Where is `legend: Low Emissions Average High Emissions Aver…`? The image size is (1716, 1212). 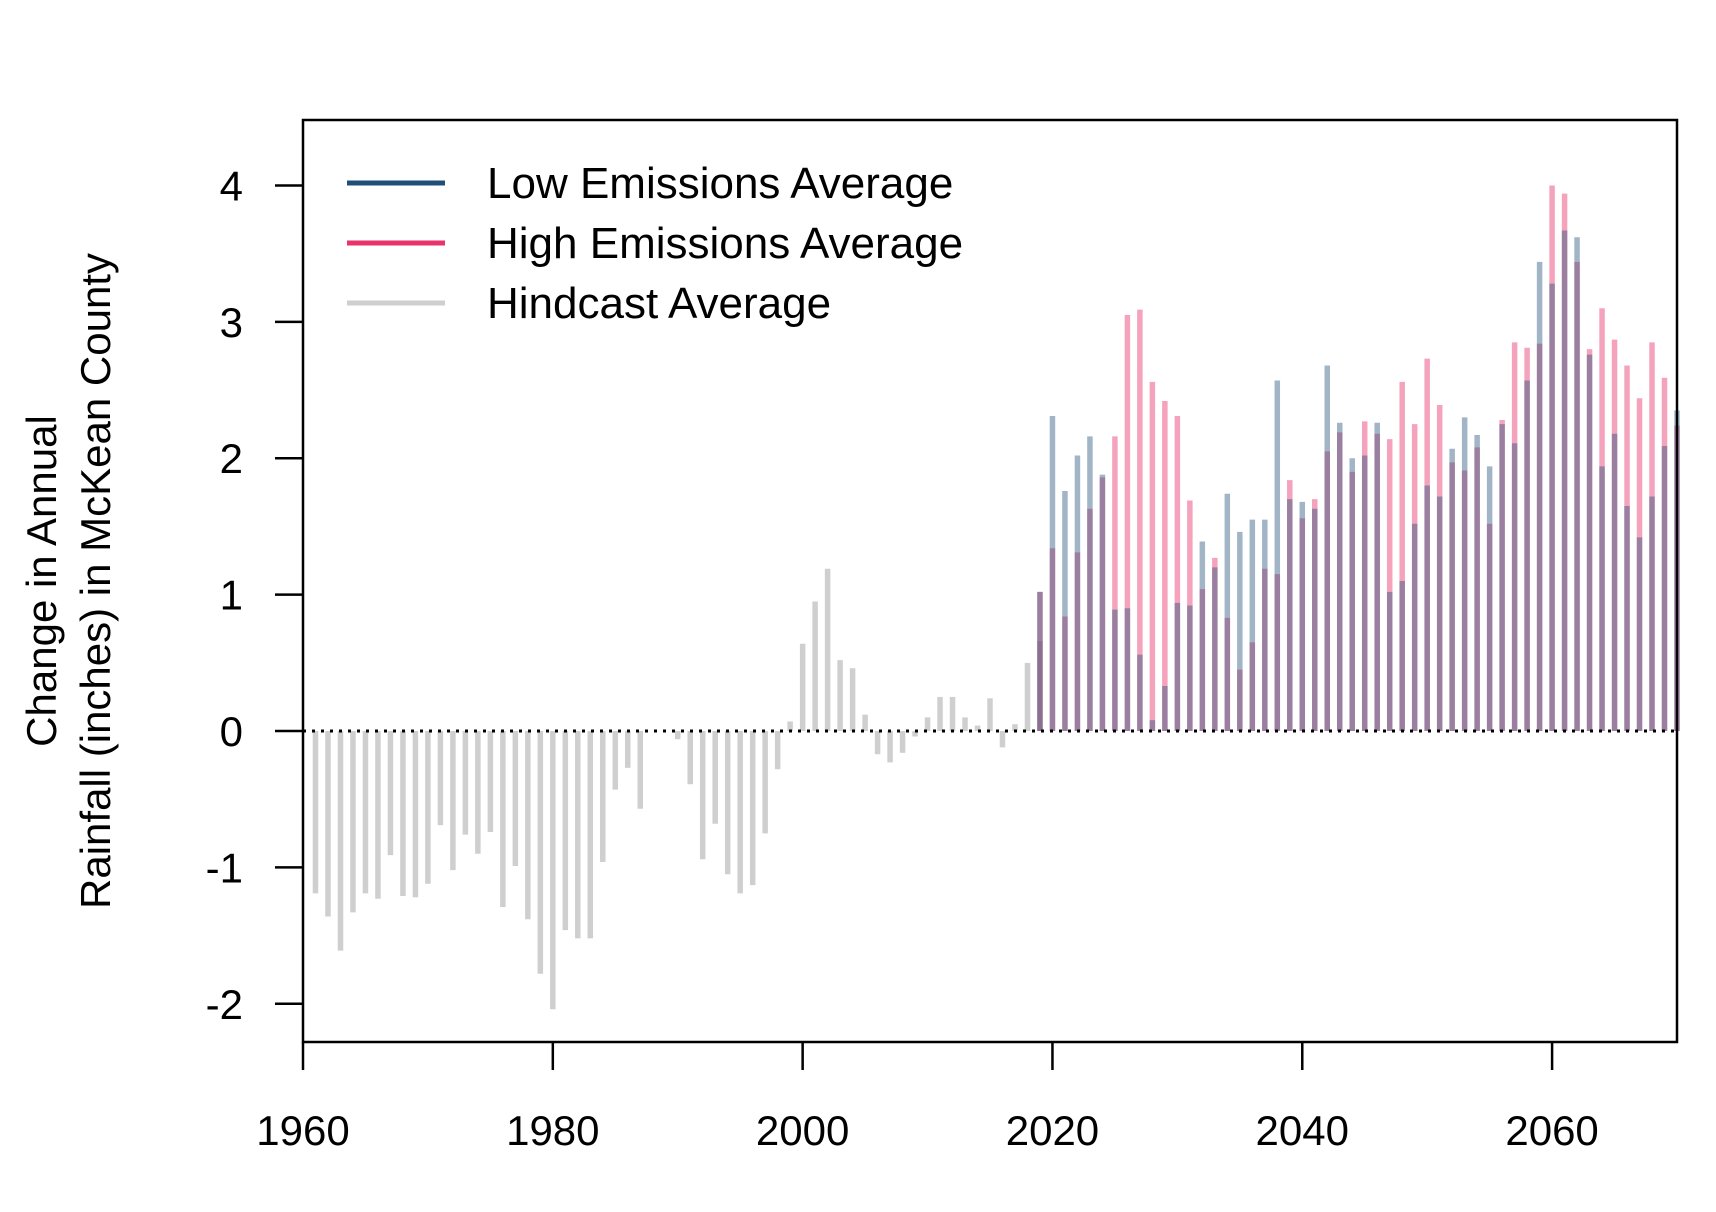 legend: Low Emissions Average High Emissions Aver… is located at coordinates (655, 243).